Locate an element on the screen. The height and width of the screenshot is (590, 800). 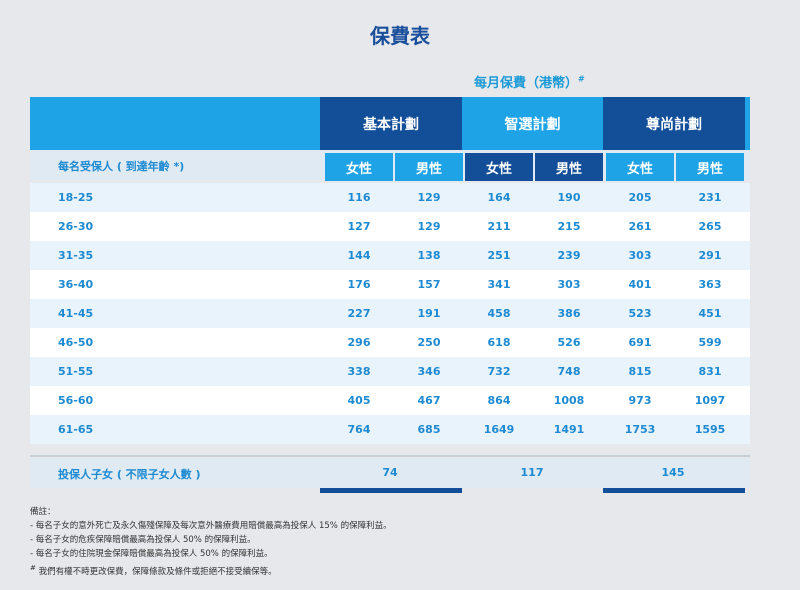
premium-cell: 190 is located at coordinates (569, 197).